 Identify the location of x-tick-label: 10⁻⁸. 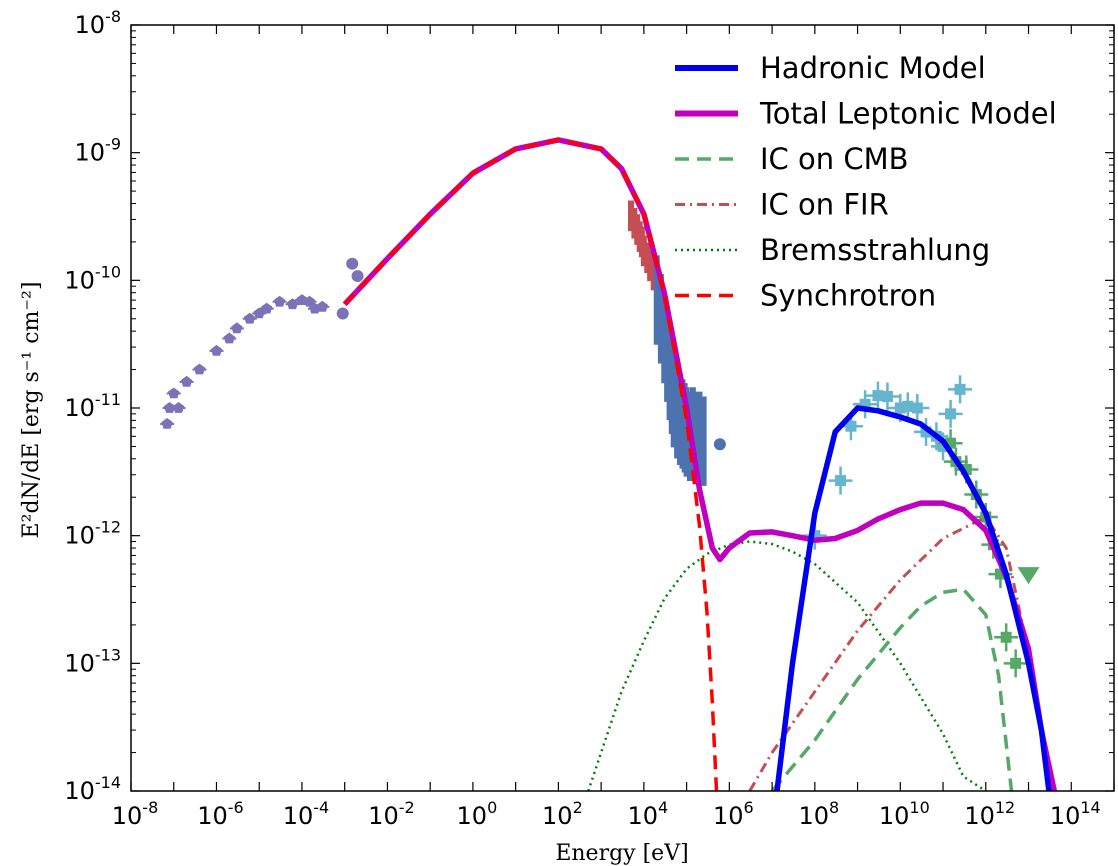
(135, 814).